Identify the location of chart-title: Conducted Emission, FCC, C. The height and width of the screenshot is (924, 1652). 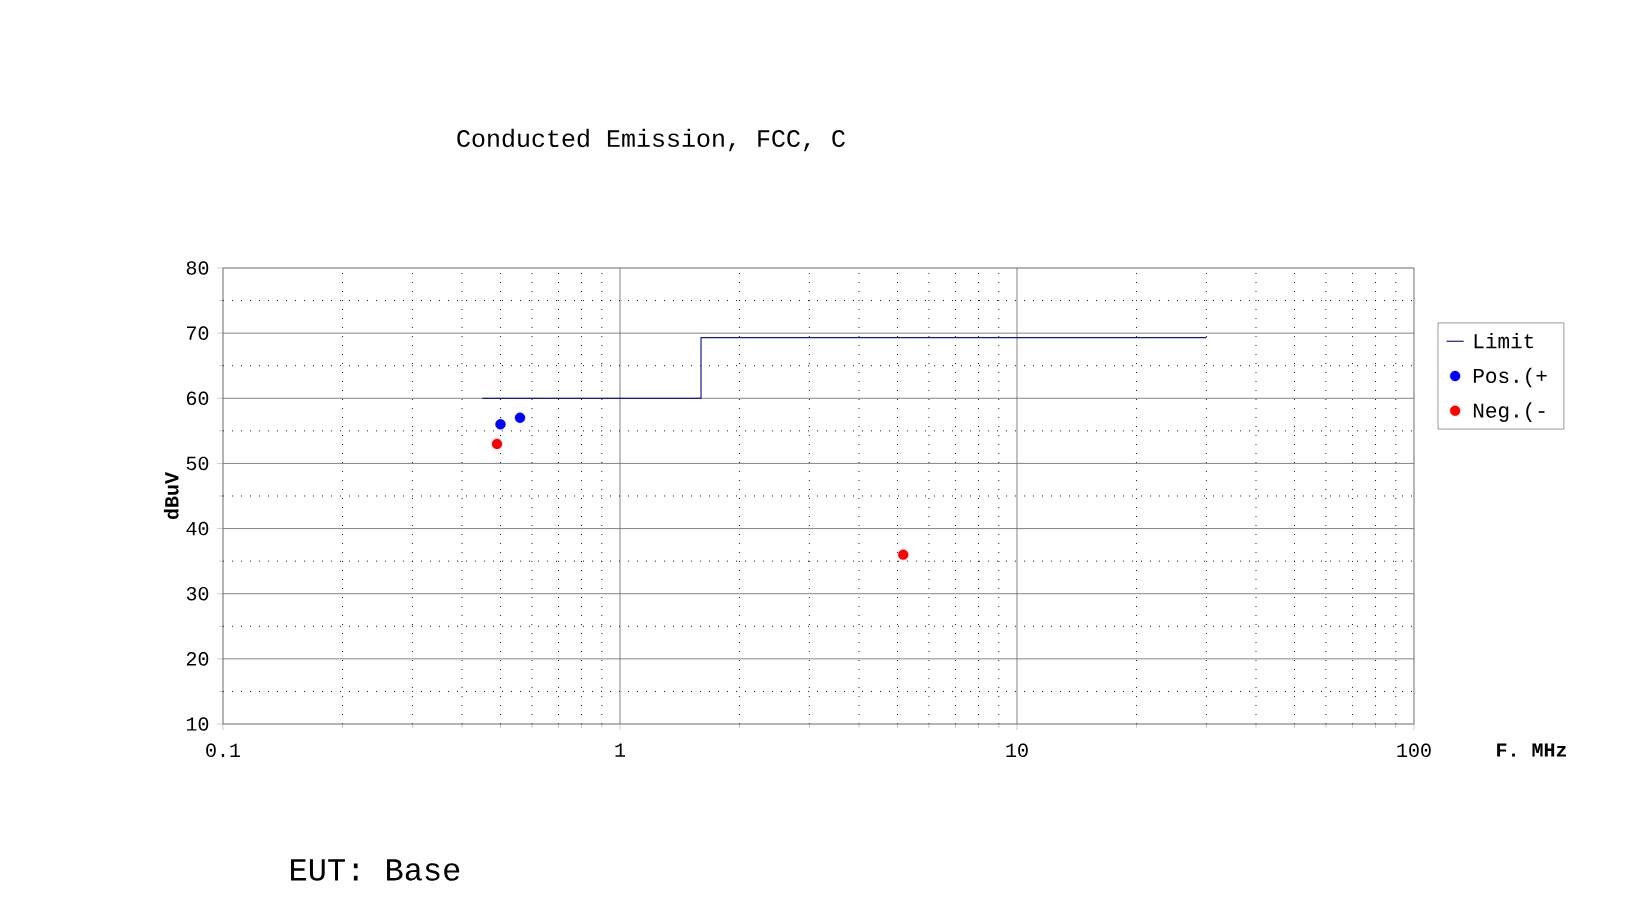
(651, 140).